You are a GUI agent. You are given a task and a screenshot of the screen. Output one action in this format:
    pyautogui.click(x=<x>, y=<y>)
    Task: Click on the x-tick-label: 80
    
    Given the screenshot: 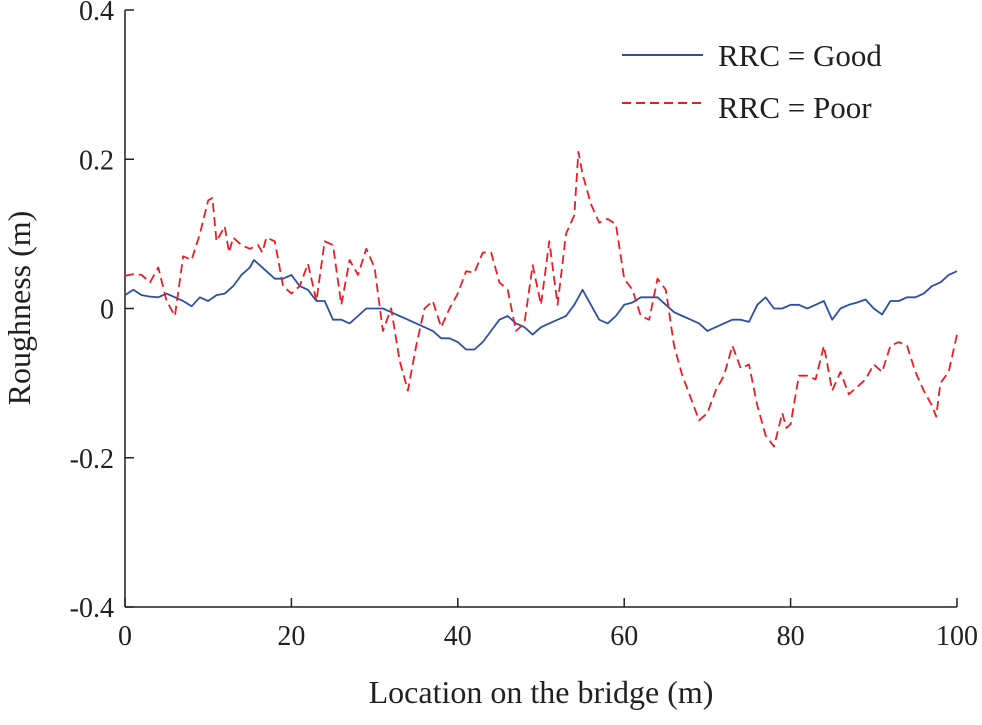 What is the action you would take?
    pyautogui.click(x=791, y=636)
    